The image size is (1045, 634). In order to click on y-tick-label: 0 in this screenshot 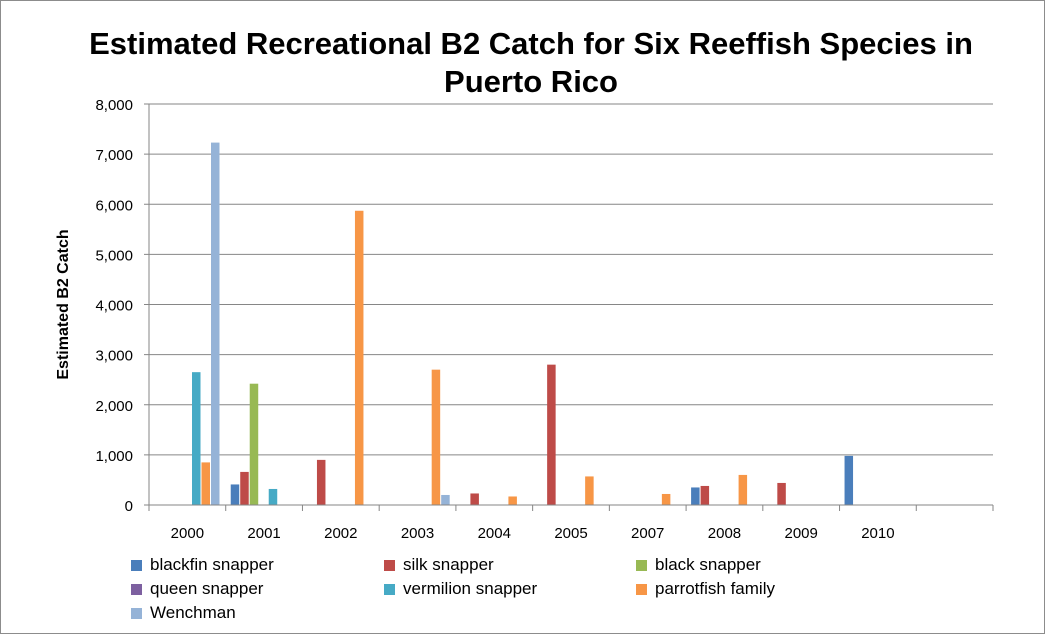, I will do `click(129, 506)`.